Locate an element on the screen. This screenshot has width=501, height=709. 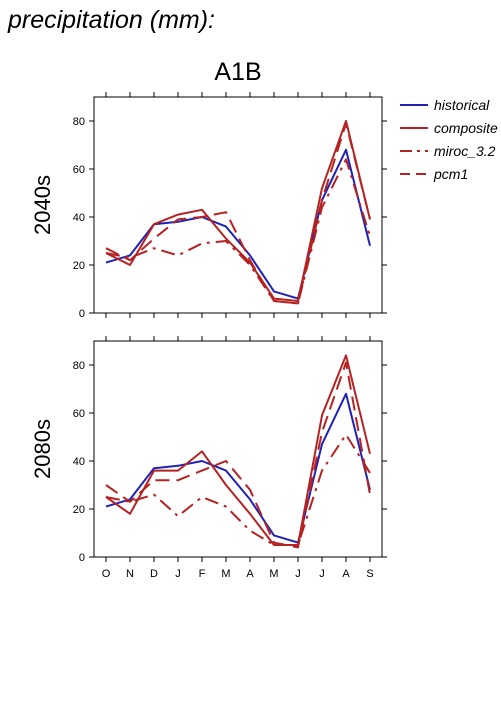
legend-label: pcm1 is located at coordinates (450, 174).